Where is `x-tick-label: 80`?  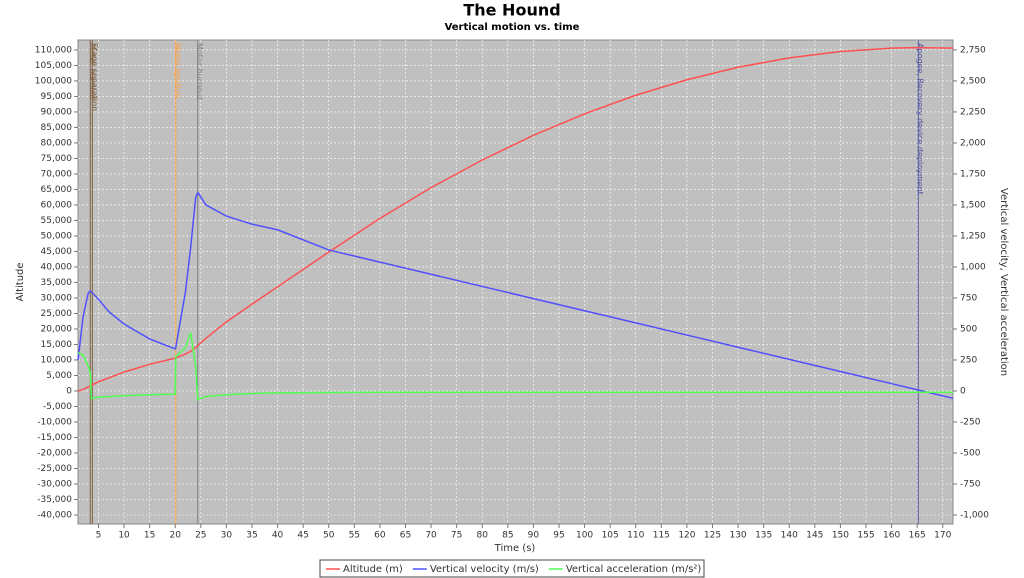
x-tick-label: 80 is located at coordinates (483, 536).